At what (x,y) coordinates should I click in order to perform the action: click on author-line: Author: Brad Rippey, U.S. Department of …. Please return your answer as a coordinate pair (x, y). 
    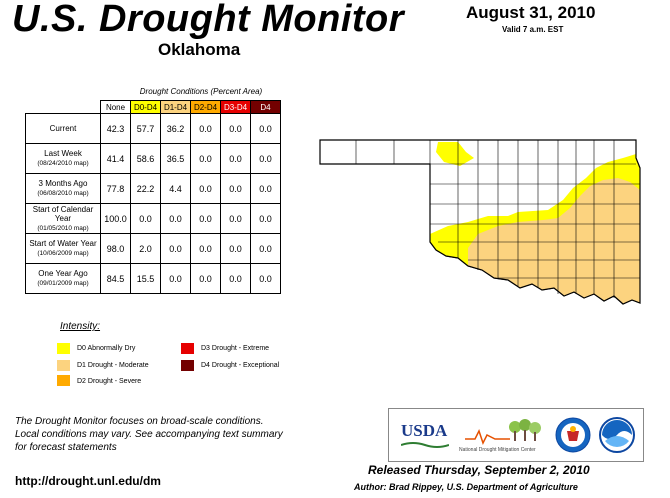
    Looking at the image, I should click on (466, 487).